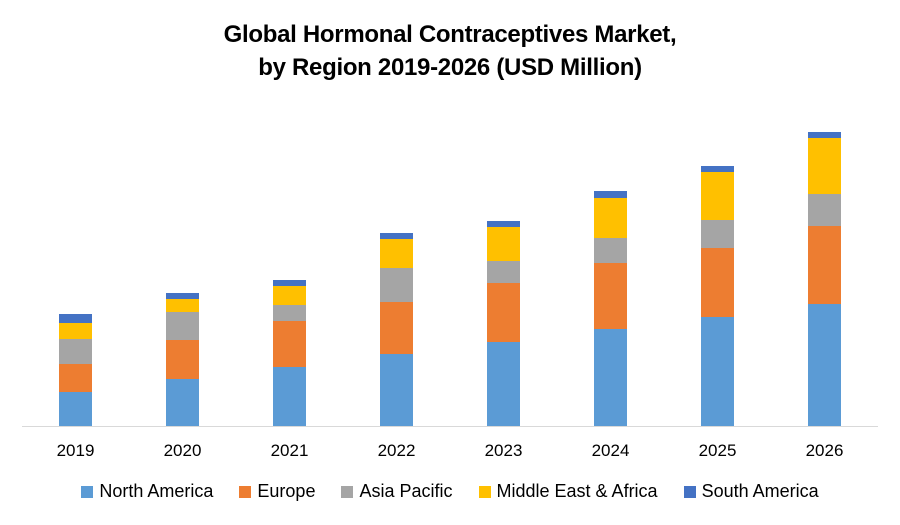  What do you see at coordinates (824, 135) in the screenshot?
I see `bar-south-america-2026` at bounding box center [824, 135].